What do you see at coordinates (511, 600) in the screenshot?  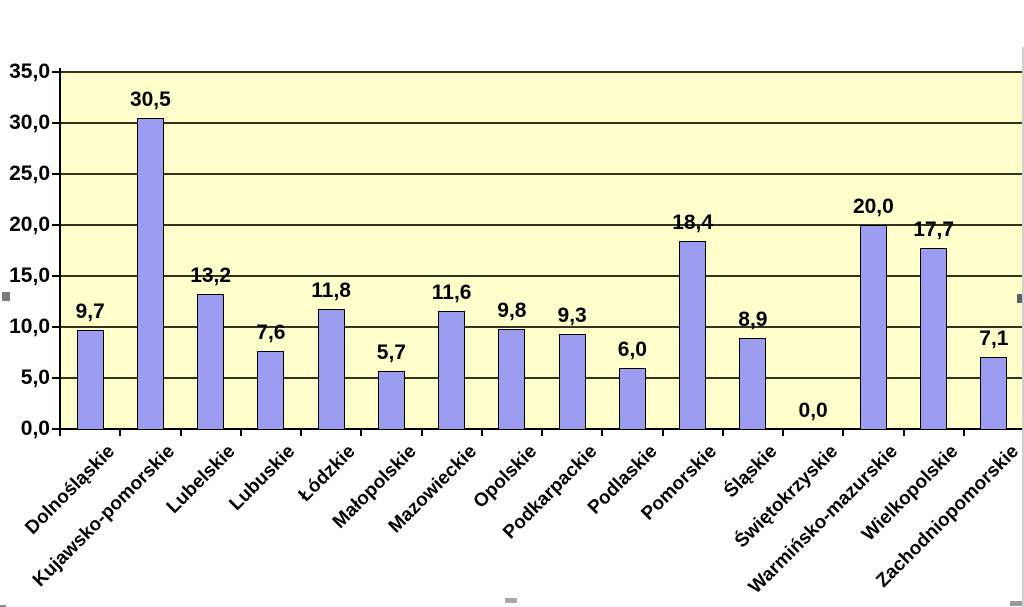 I see `selection-handle-bottom` at bounding box center [511, 600].